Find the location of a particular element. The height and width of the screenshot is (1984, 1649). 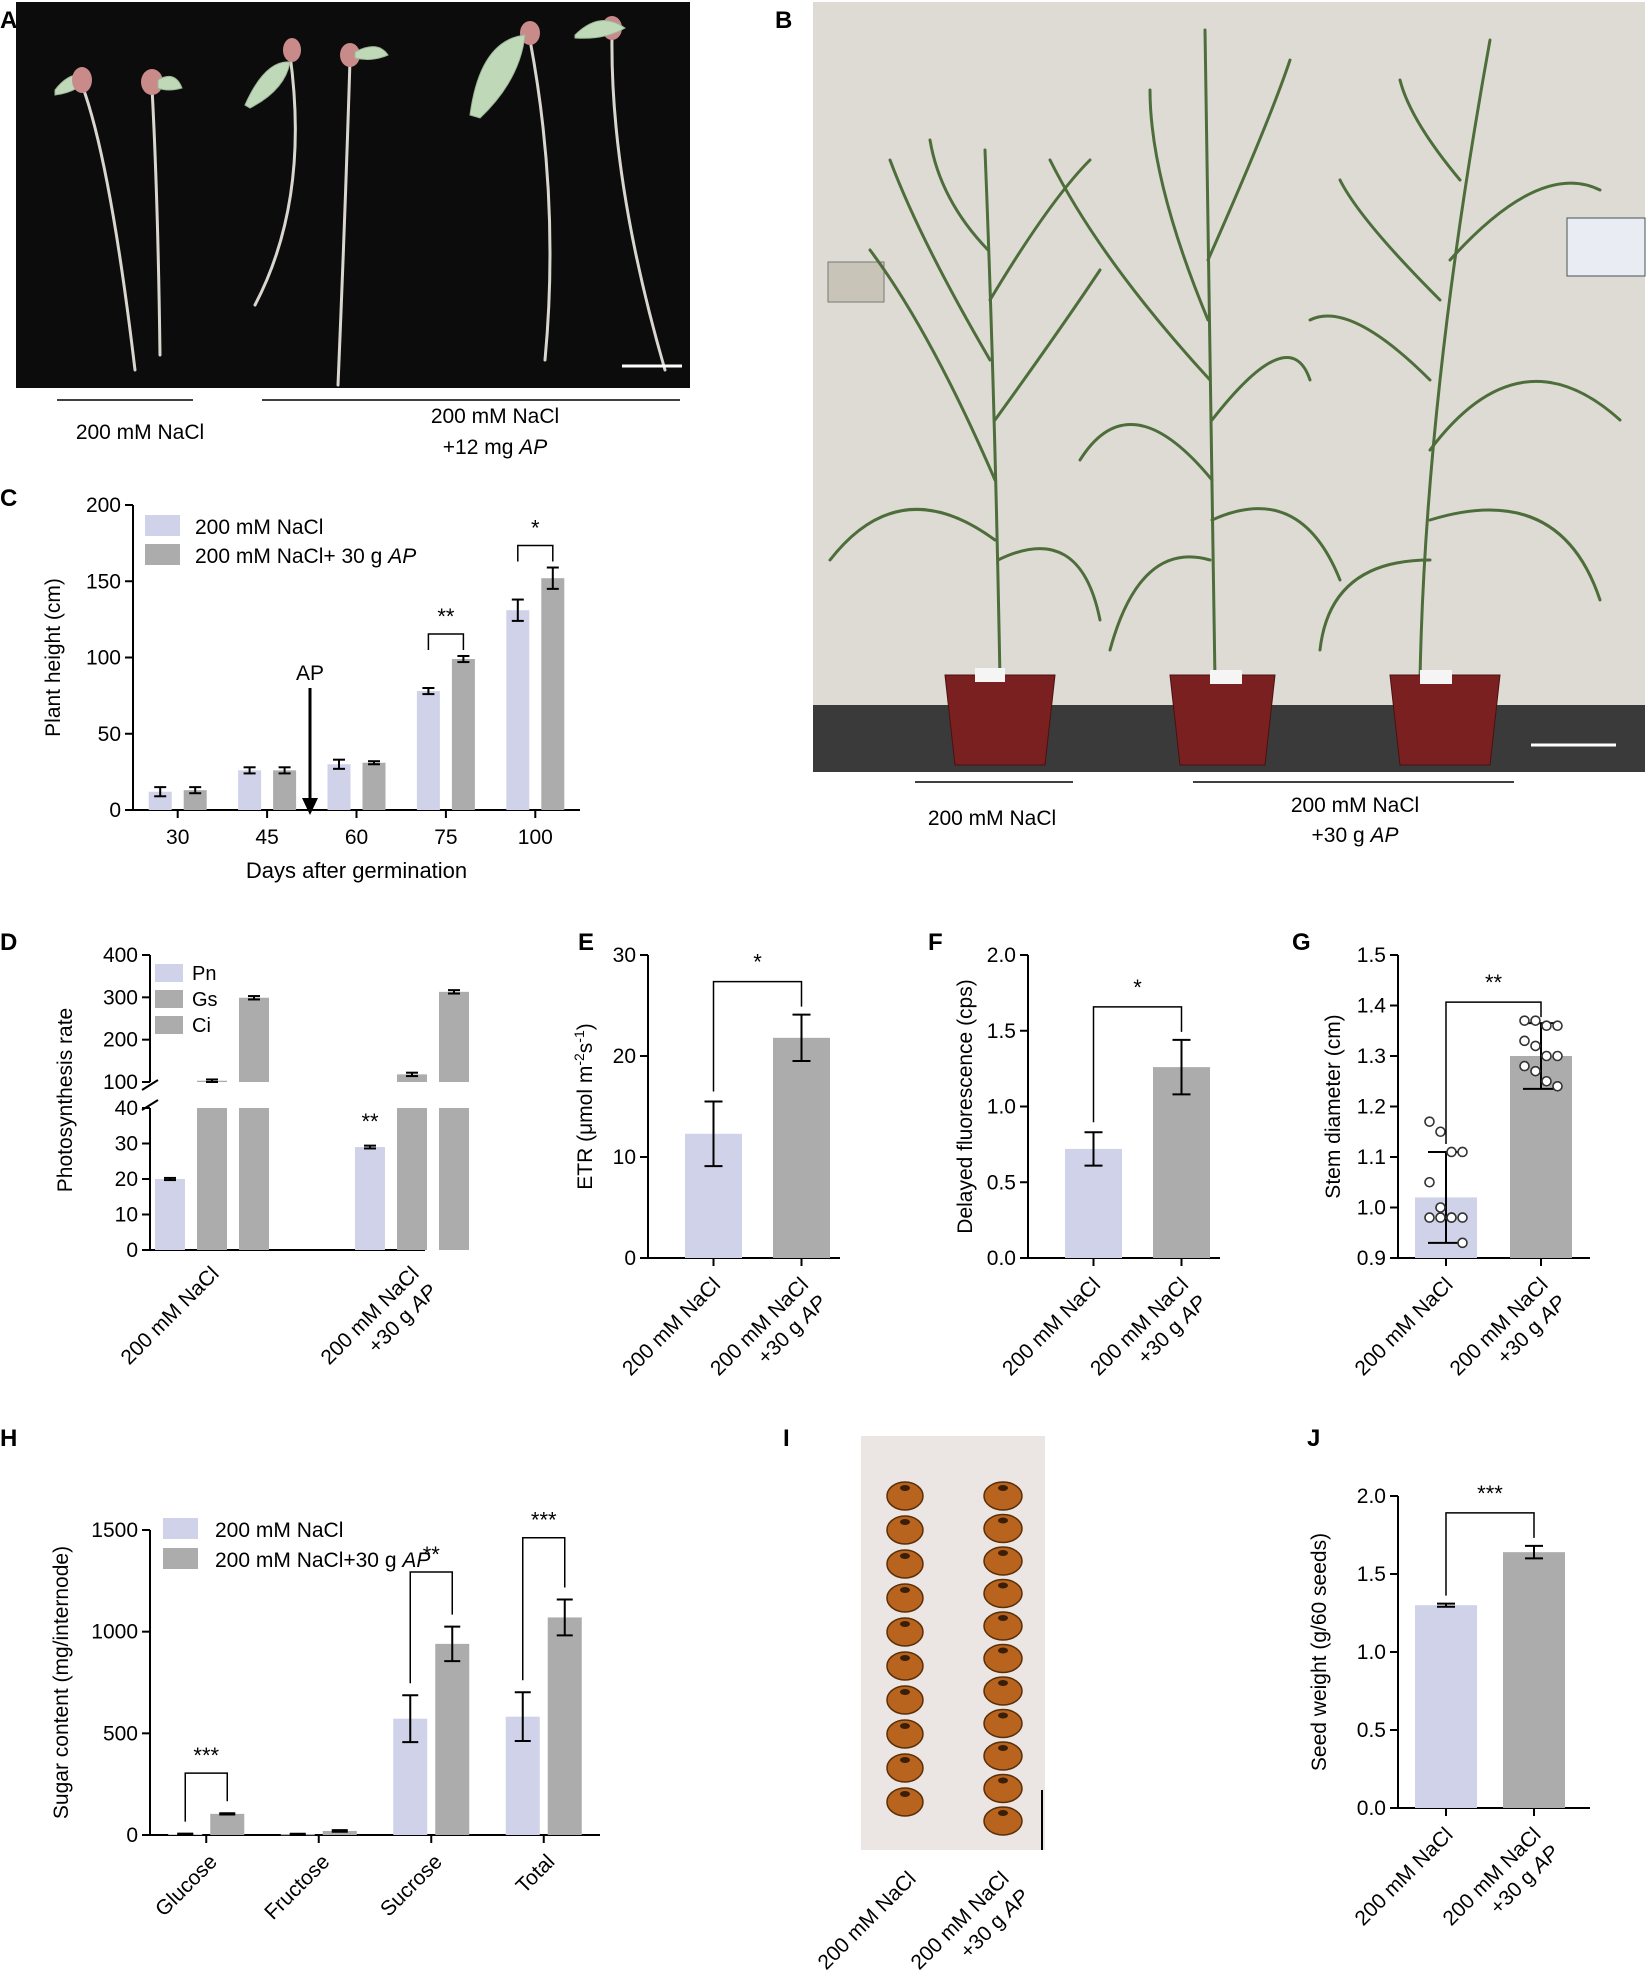

d-y-axis-upper-tick-label: 300 is located at coordinates (120, 997).